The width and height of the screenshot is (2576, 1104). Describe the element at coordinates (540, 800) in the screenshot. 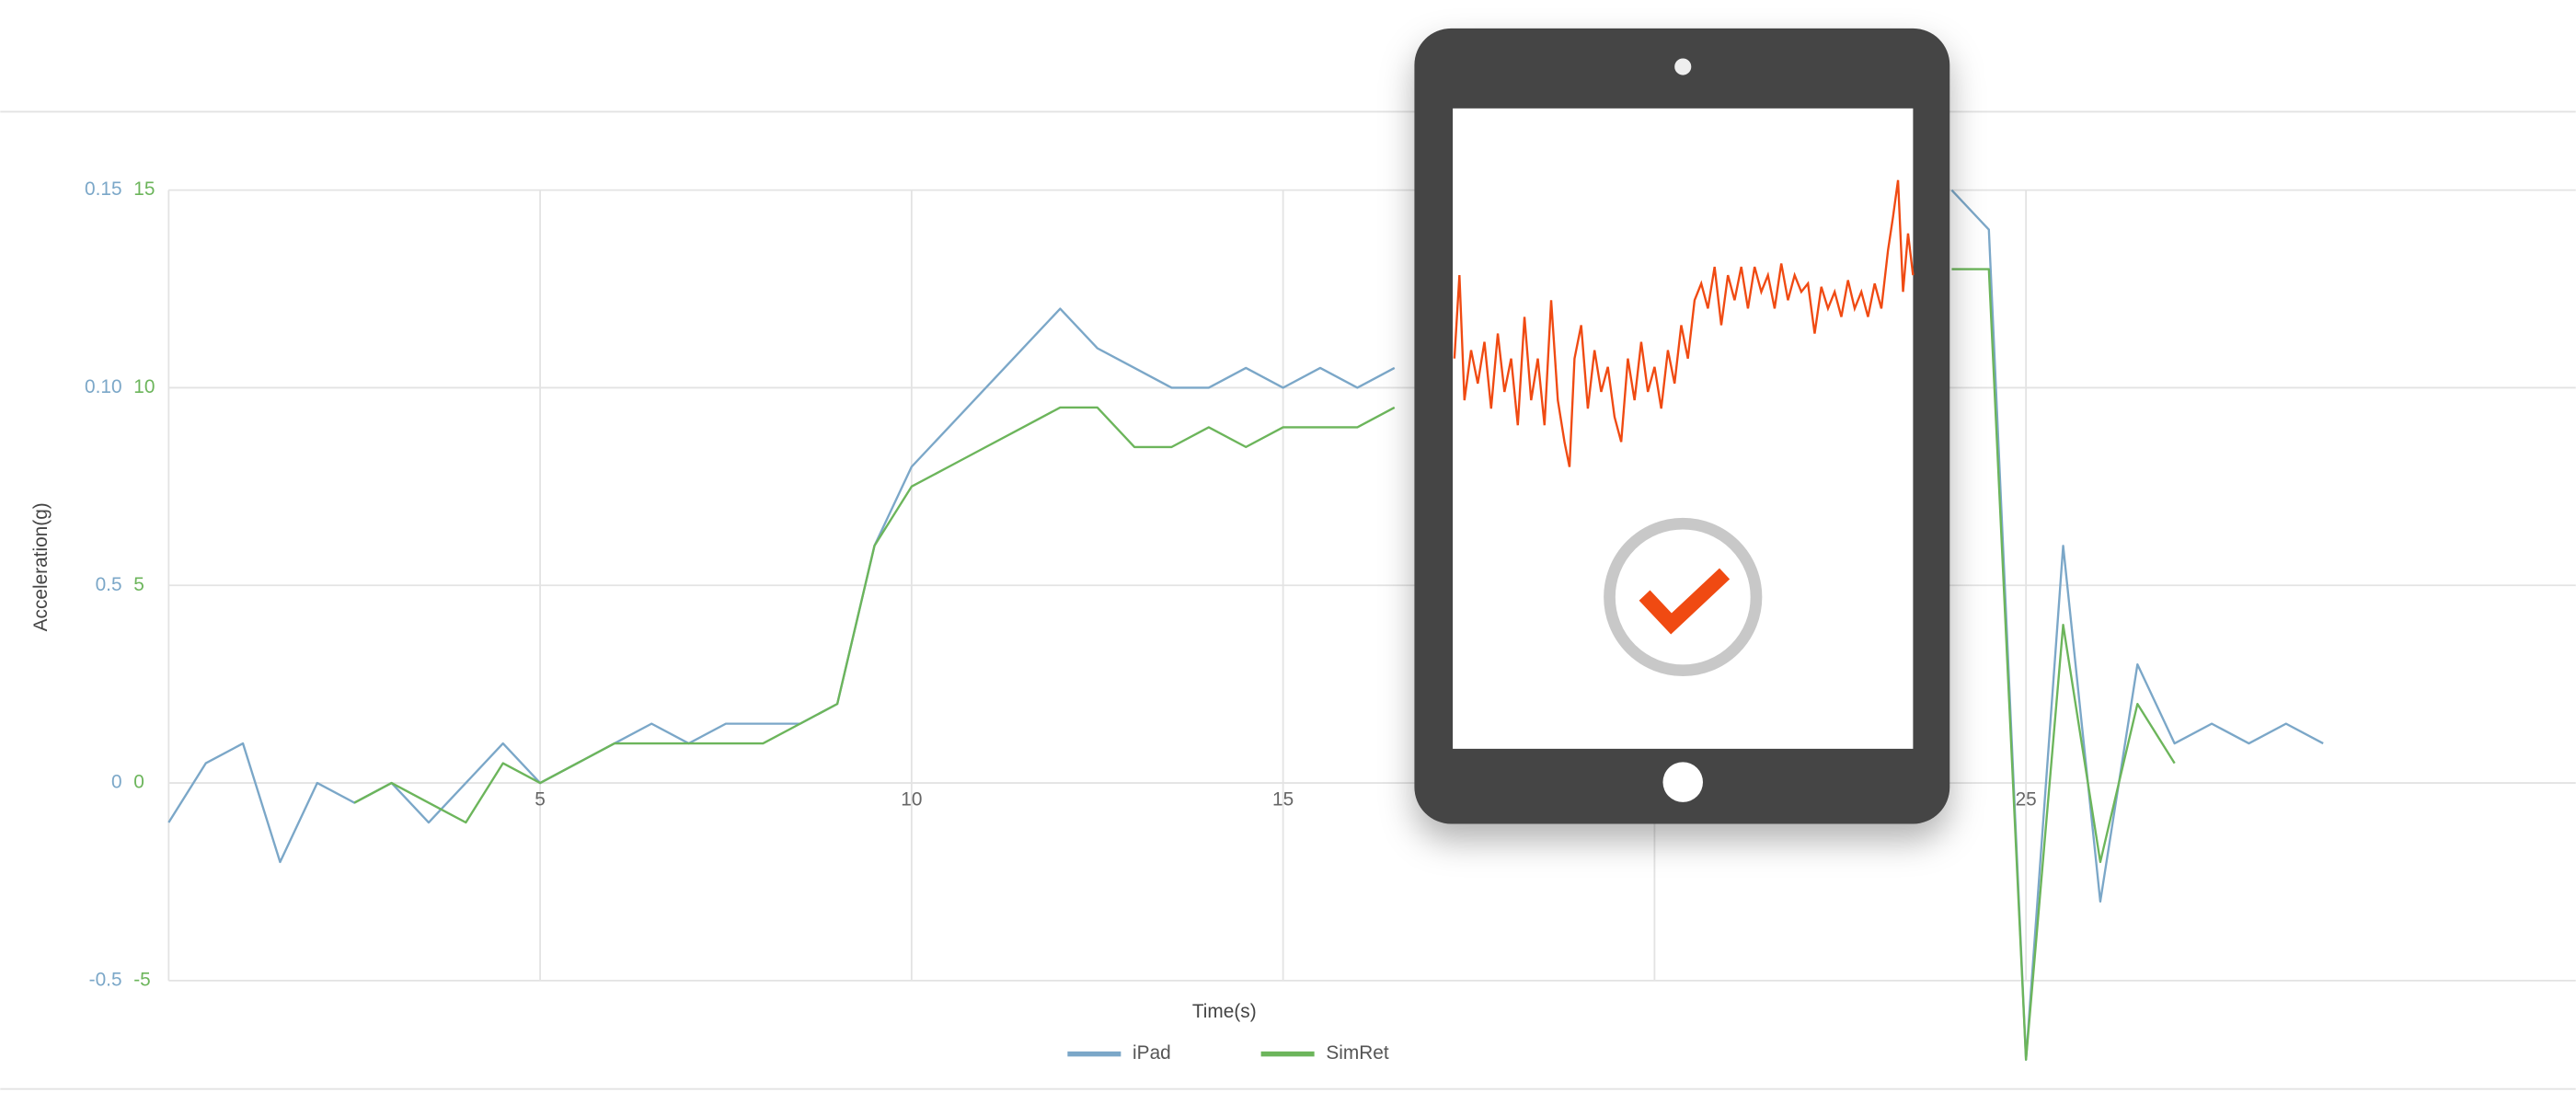

I see `x-tick-label: 5` at that location.